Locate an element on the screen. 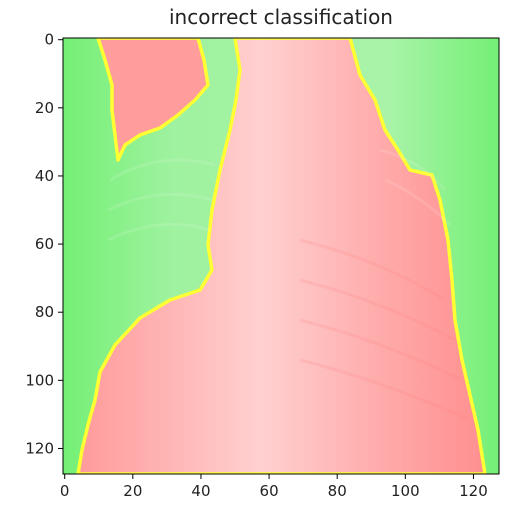 Image resolution: width=528 pixels, height=524 pixels. y-axis: 0 20 40 60 80 100 120 is located at coordinates (44, 244).